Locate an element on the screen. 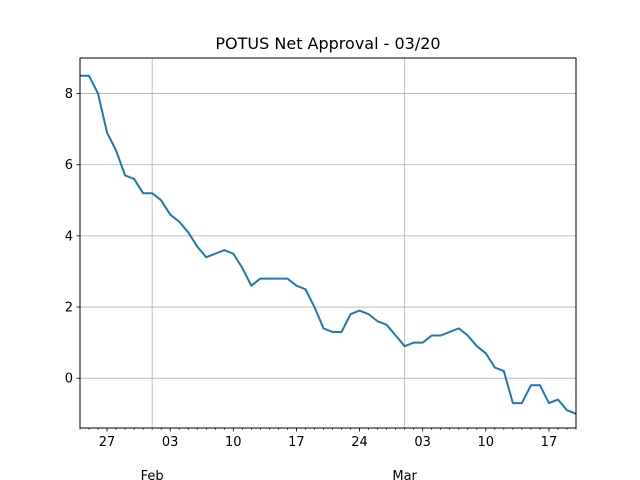 The image size is (640, 480). x-axis: 27 03 10 17 24 03 10 17 Feb Mar is located at coordinates (328, 454).